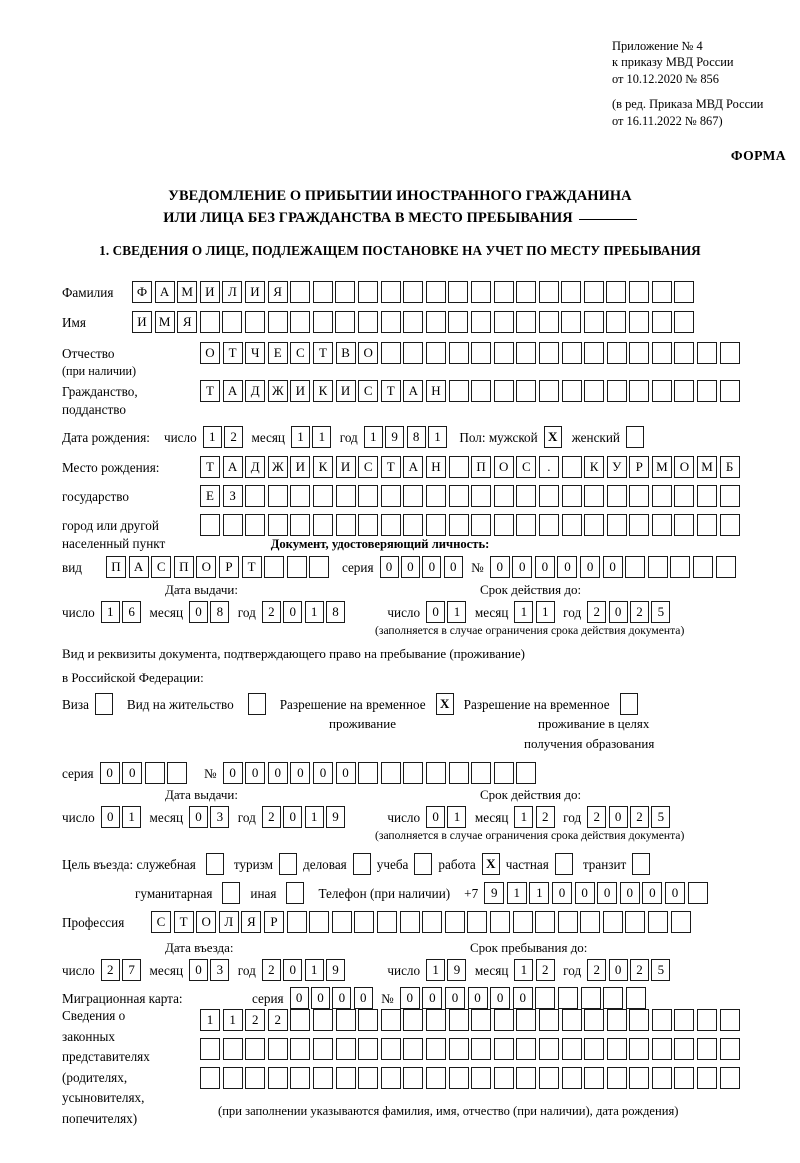 Image resolution: width=800 pixels, height=1163 pixels. I want to click on checkbox-purpose-other, so click(295, 893).